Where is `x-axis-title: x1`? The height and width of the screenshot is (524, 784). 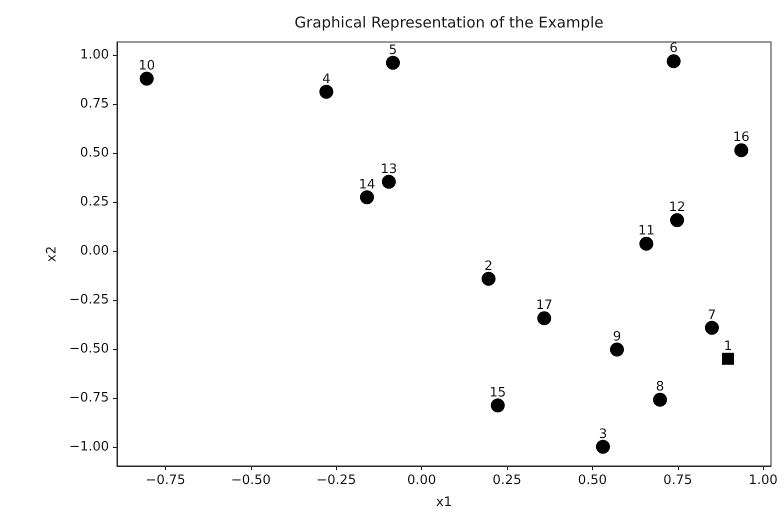
x-axis-title: x1 is located at coordinates (444, 502).